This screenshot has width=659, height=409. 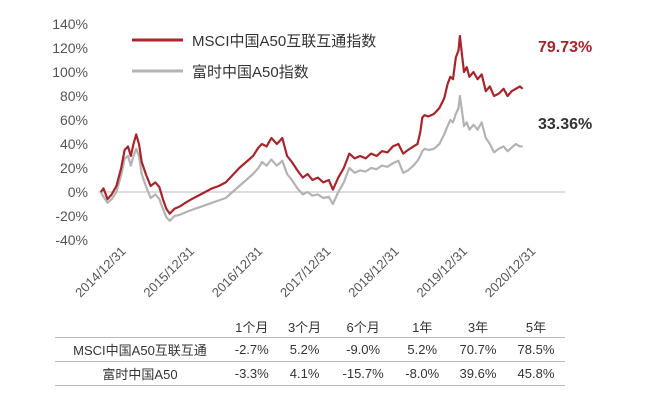 I want to click on x-tick-label: 2019/12/31, so click(x=442, y=272).